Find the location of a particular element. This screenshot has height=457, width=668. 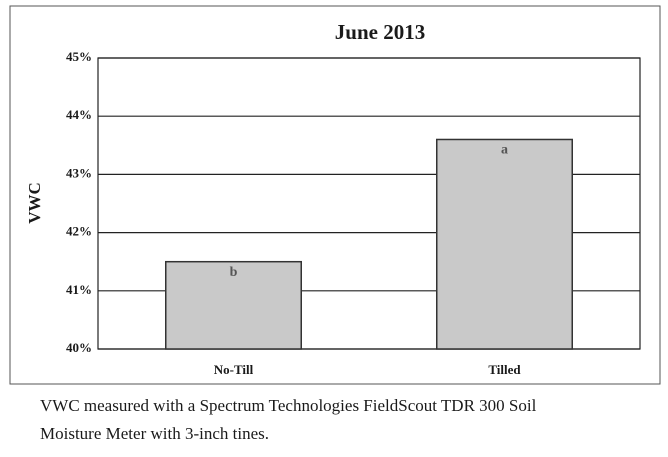

y-tick-label: 43% is located at coordinates (79, 172).